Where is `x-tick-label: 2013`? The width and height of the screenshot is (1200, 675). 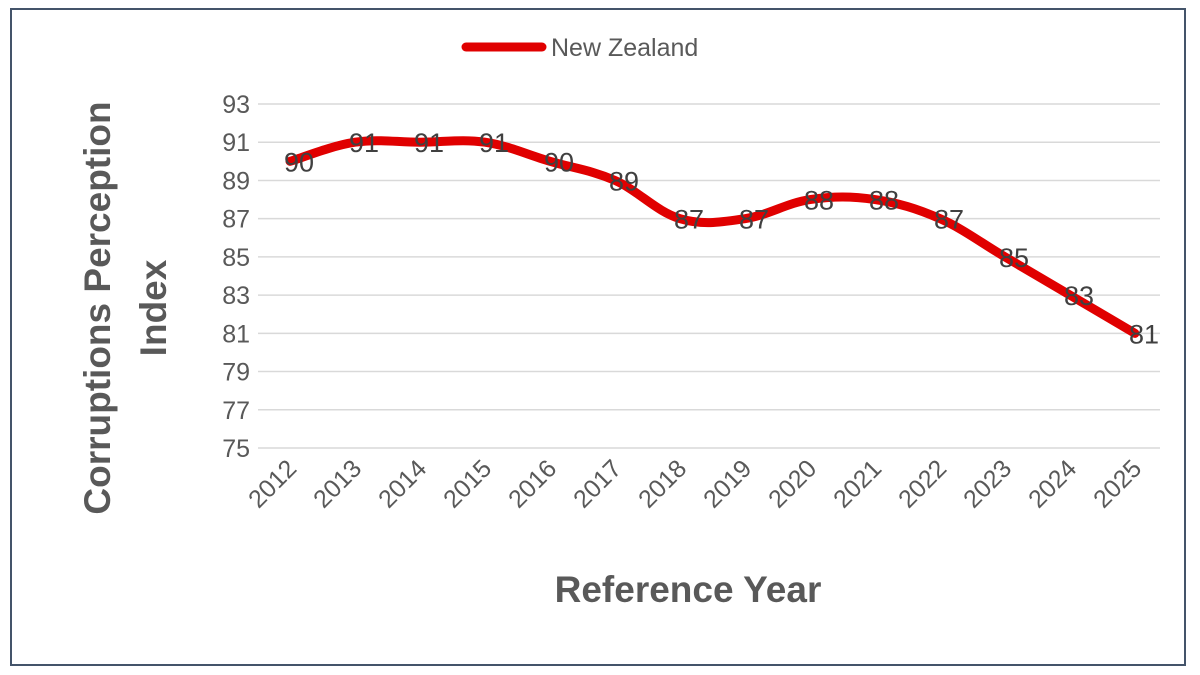
x-tick-label: 2013 is located at coordinates (337, 483).